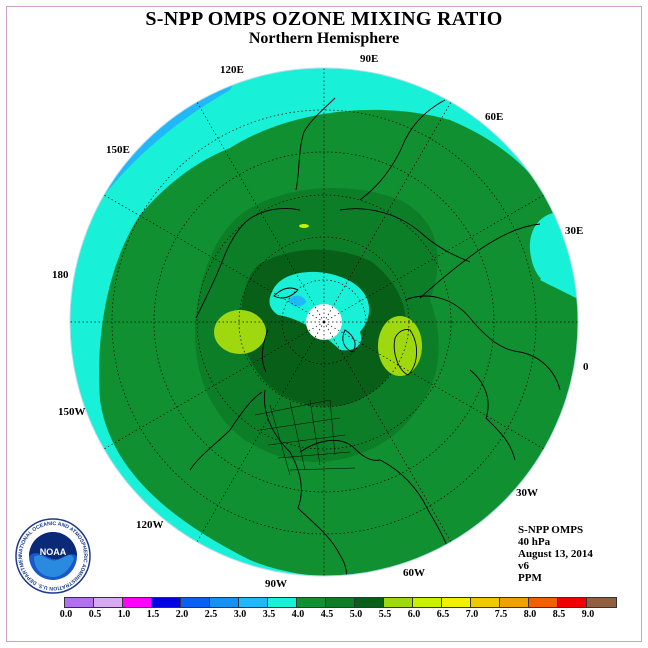 This screenshot has width=648, height=648. What do you see at coordinates (559, 614) in the screenshot?
I see `colorbar-tick-label: 8.5` at bounding box center [559, 614].